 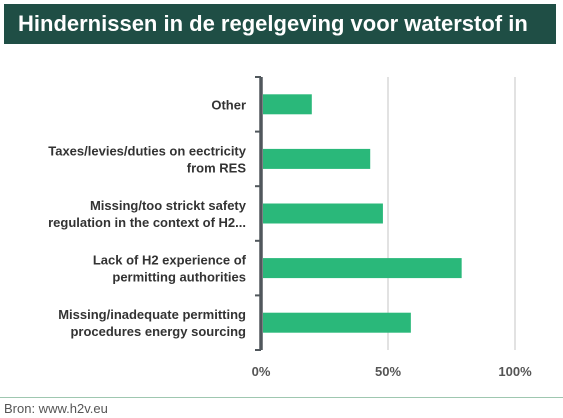 I want to click on category-label-3-1: permitting authorities, so click(x=179, y=277).